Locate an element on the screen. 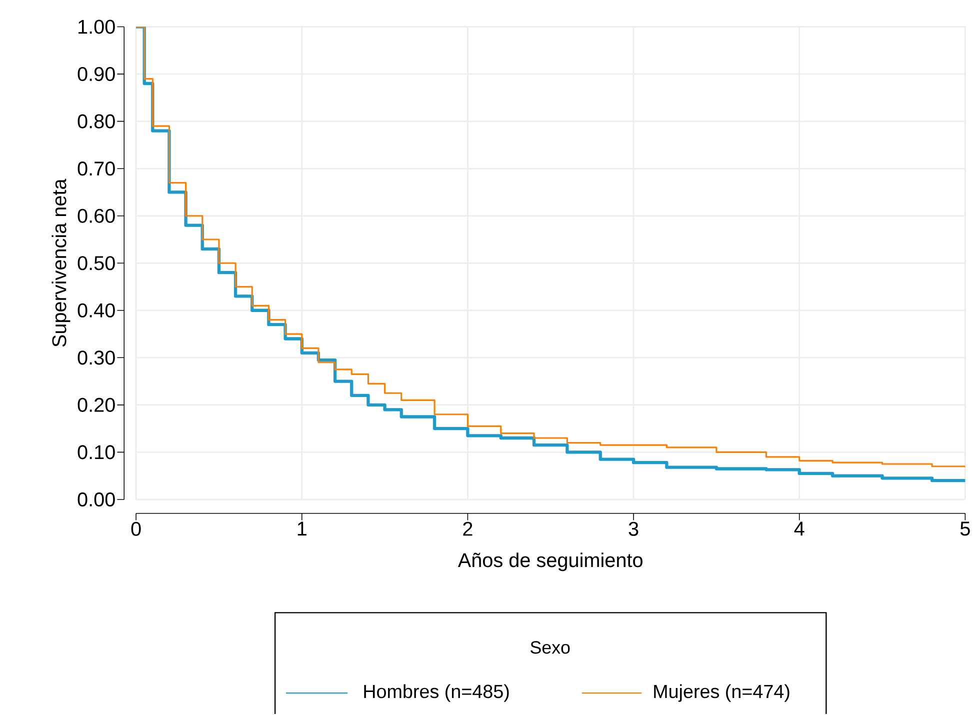  x-tick-label: 2 is located at coordinates (467, 529).